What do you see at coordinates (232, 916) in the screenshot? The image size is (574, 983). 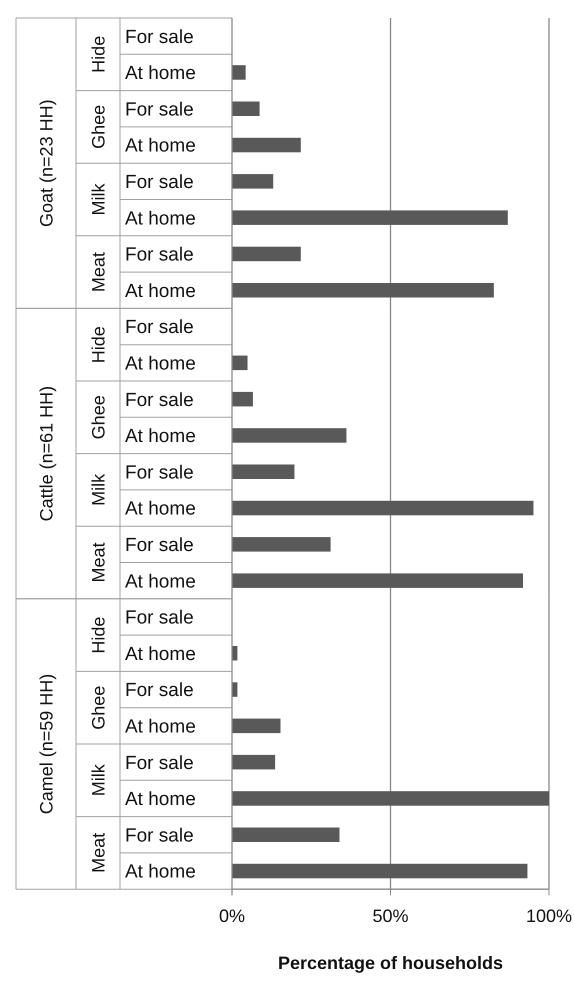 I see `x-tick-label: 0%` at bounding box center [232, 916].